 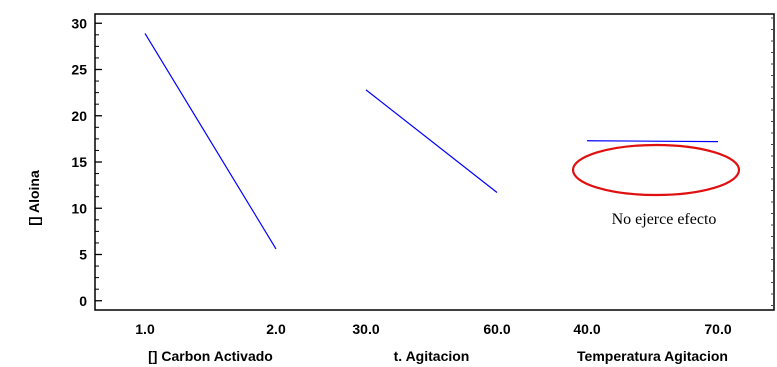 What do you see at coordinates (276, 329) in the screenshot?
I see `x-tick-label-high: 2.0` at bounding box center [276, 329].